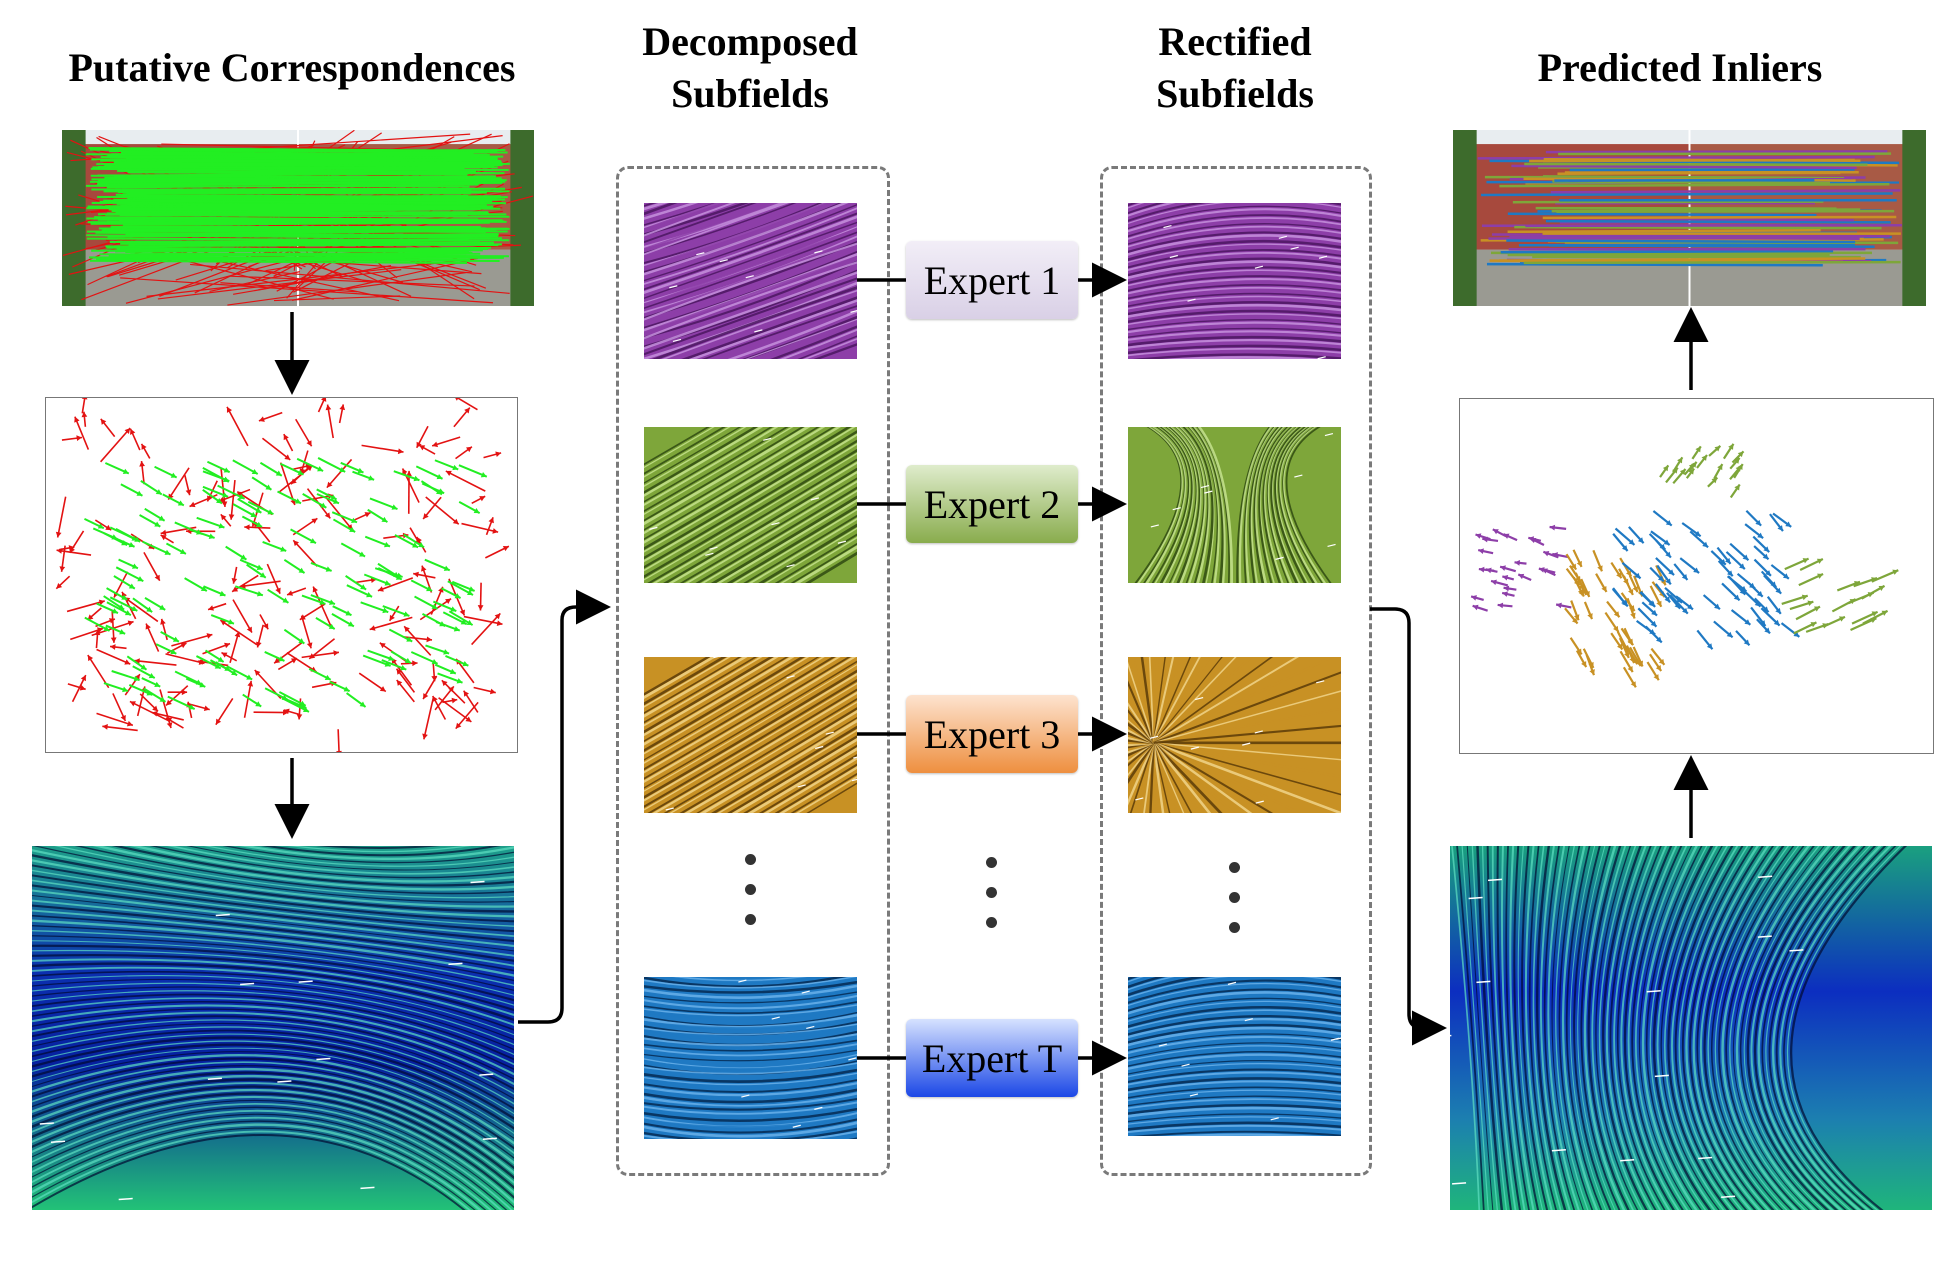 The height and width of the screenshot is (1272, 1948). Describe the element at coordinates (298, 218) in the screenshot. I see `putative-correspondence-photo` at that location.